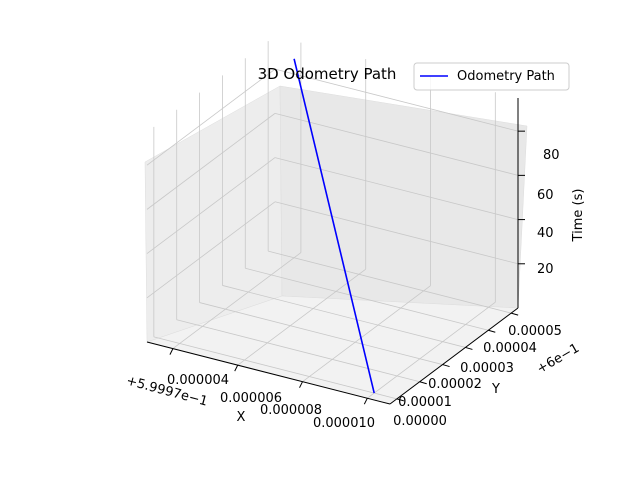  What do you see at coordinates (535, 331) in the screenshot?
I see `y-tick-label: 0.00005` at bounding box center [535, 331].